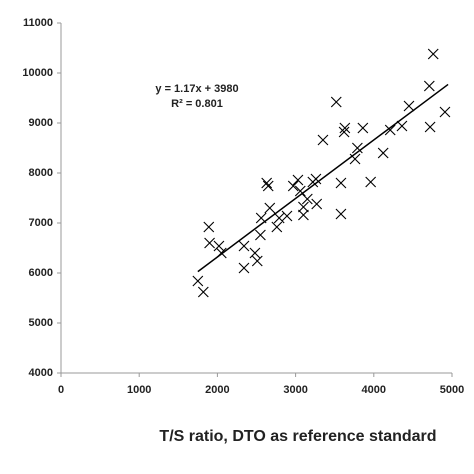 The height and width of the screenshot is (474, 474). I want to click on x-tick-label: 0, so click(61, 390).